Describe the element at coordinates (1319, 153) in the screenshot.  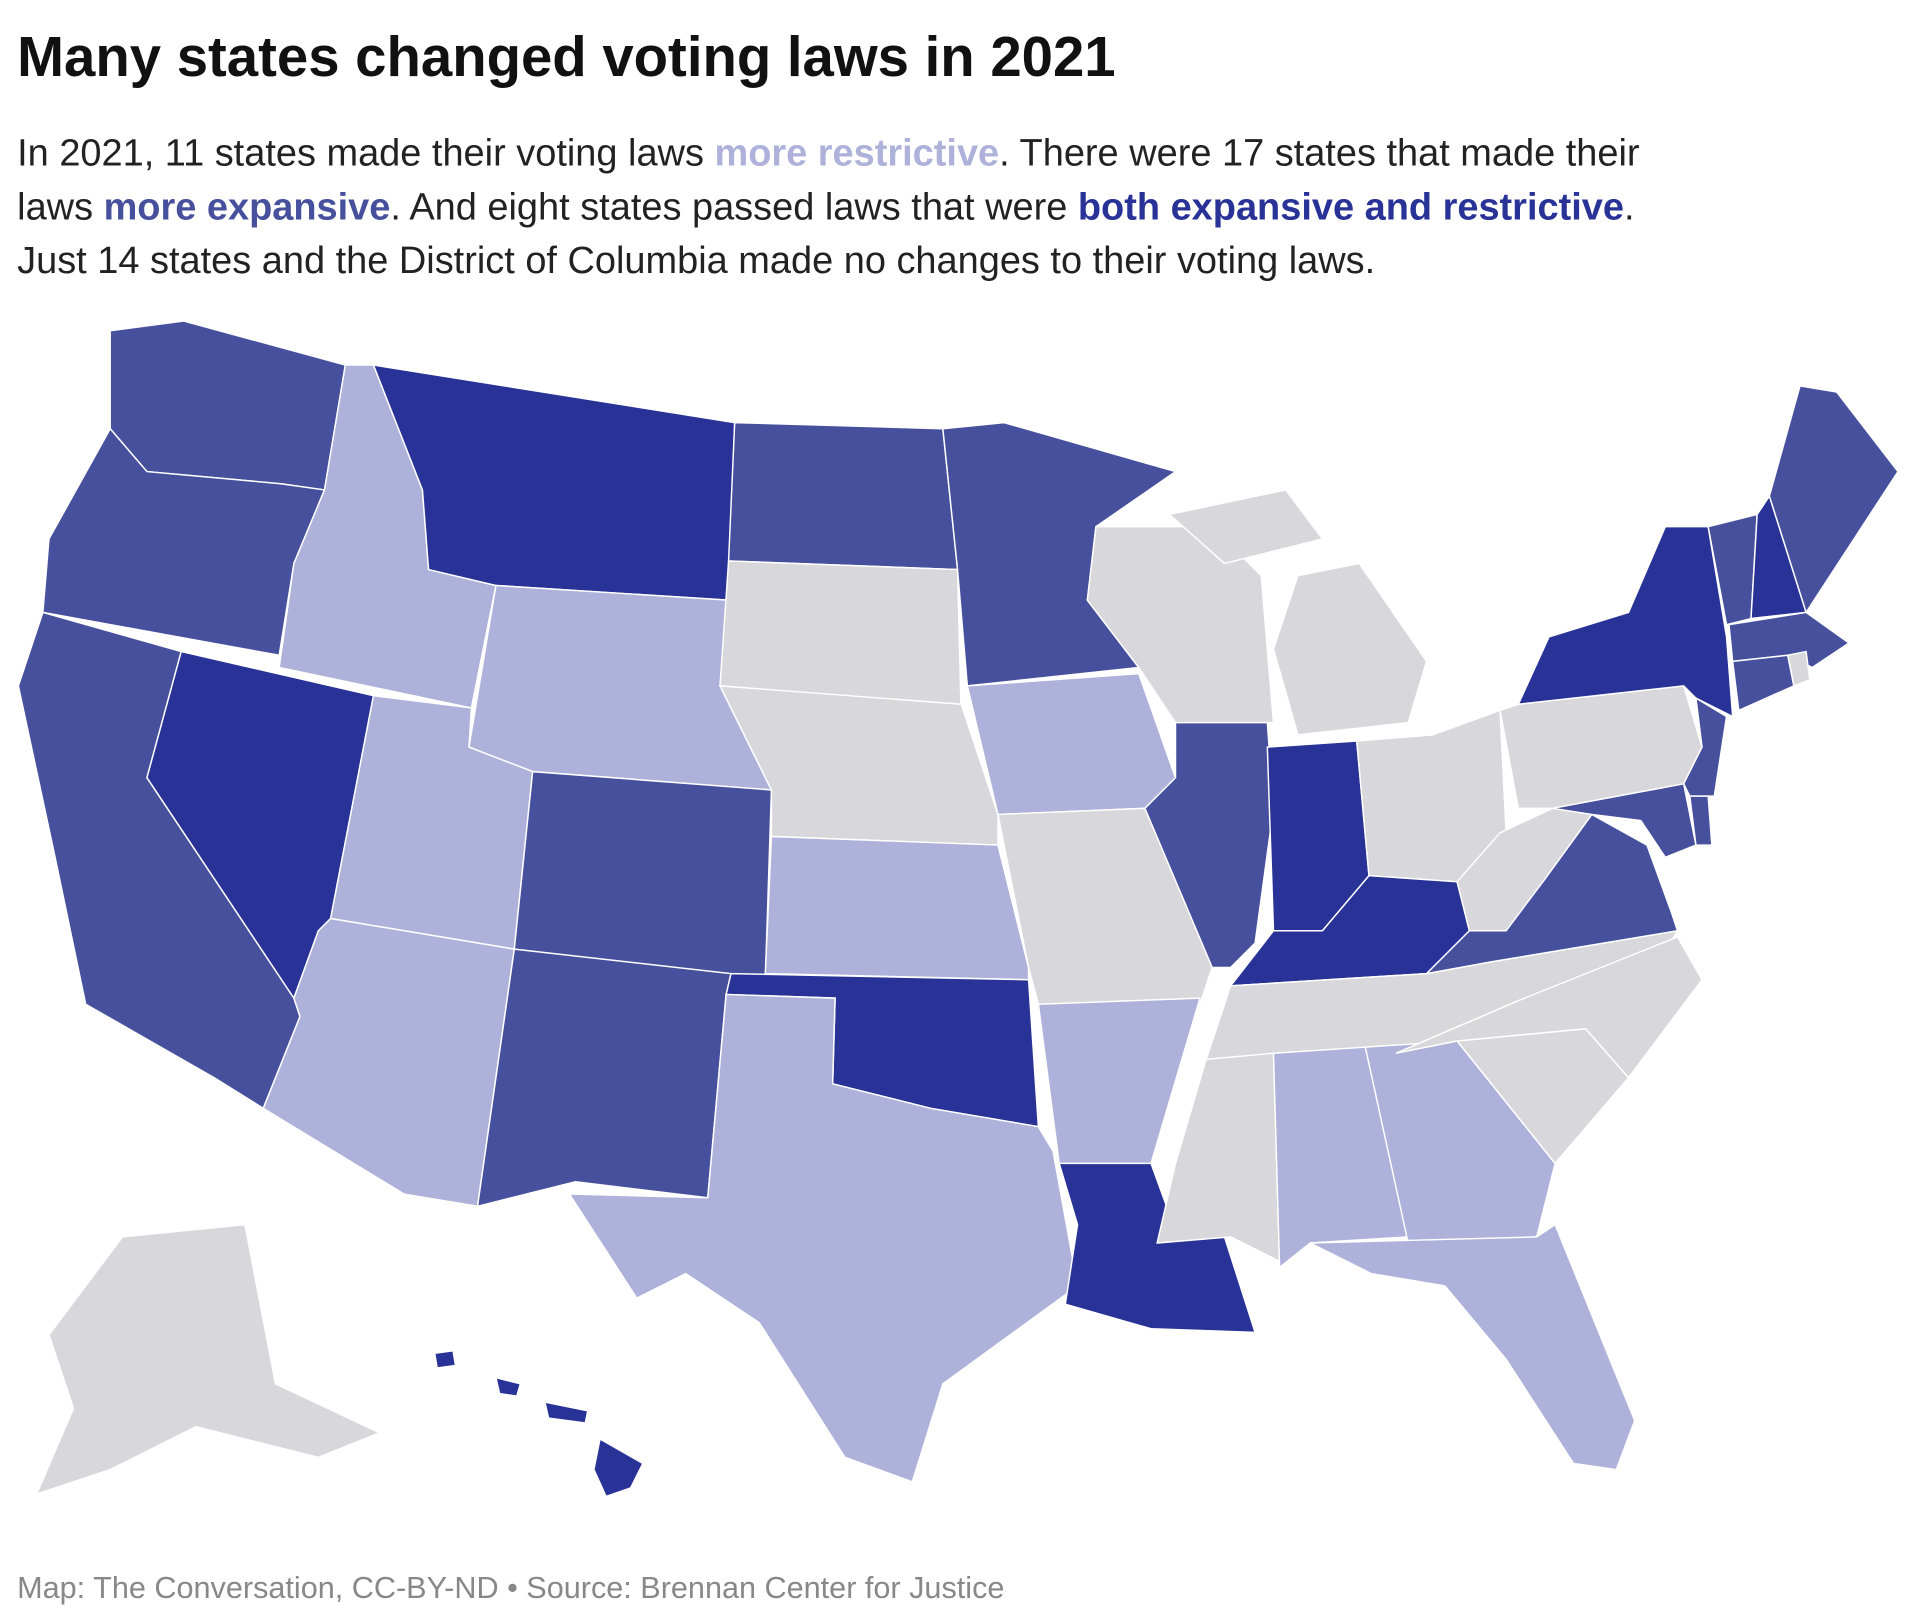
I see `subtitle-text: . There were 17 states that made their` at that location.